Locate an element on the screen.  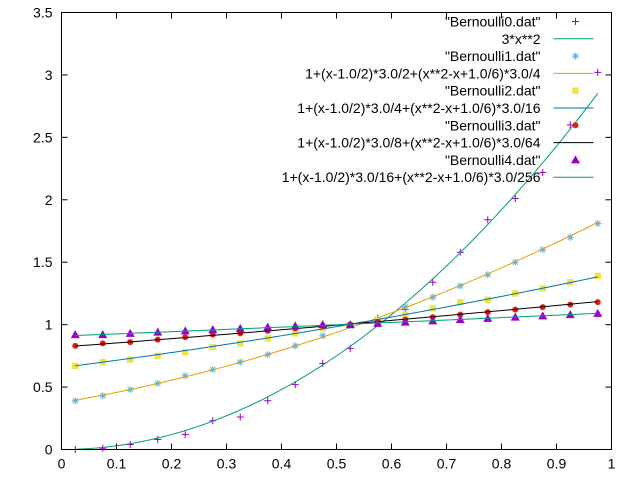
y-tick-label: 2.5 is located at coordinates (43, 137).